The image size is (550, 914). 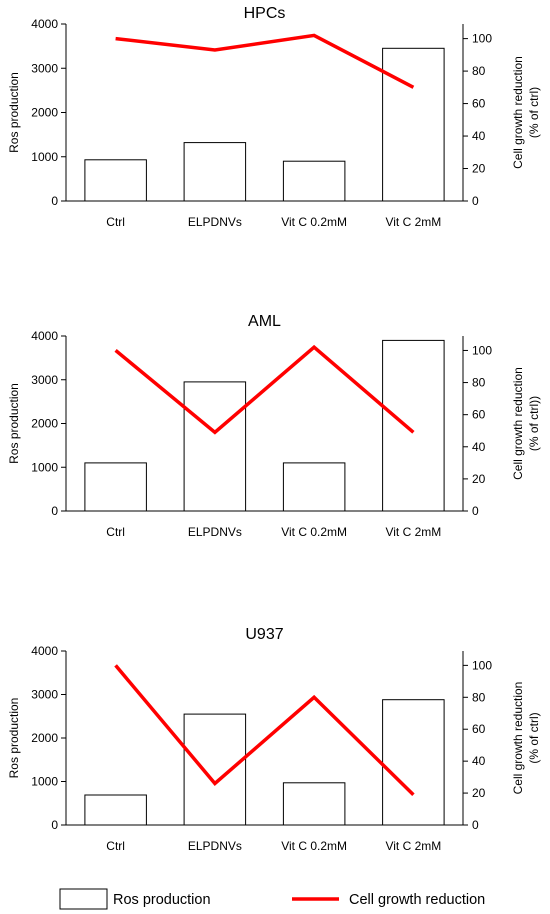 What do you see at coordinates (417, 900) in the screenshot?
I see `legend-line-label: Cell growth reduction` at bounding box center [417, 900].